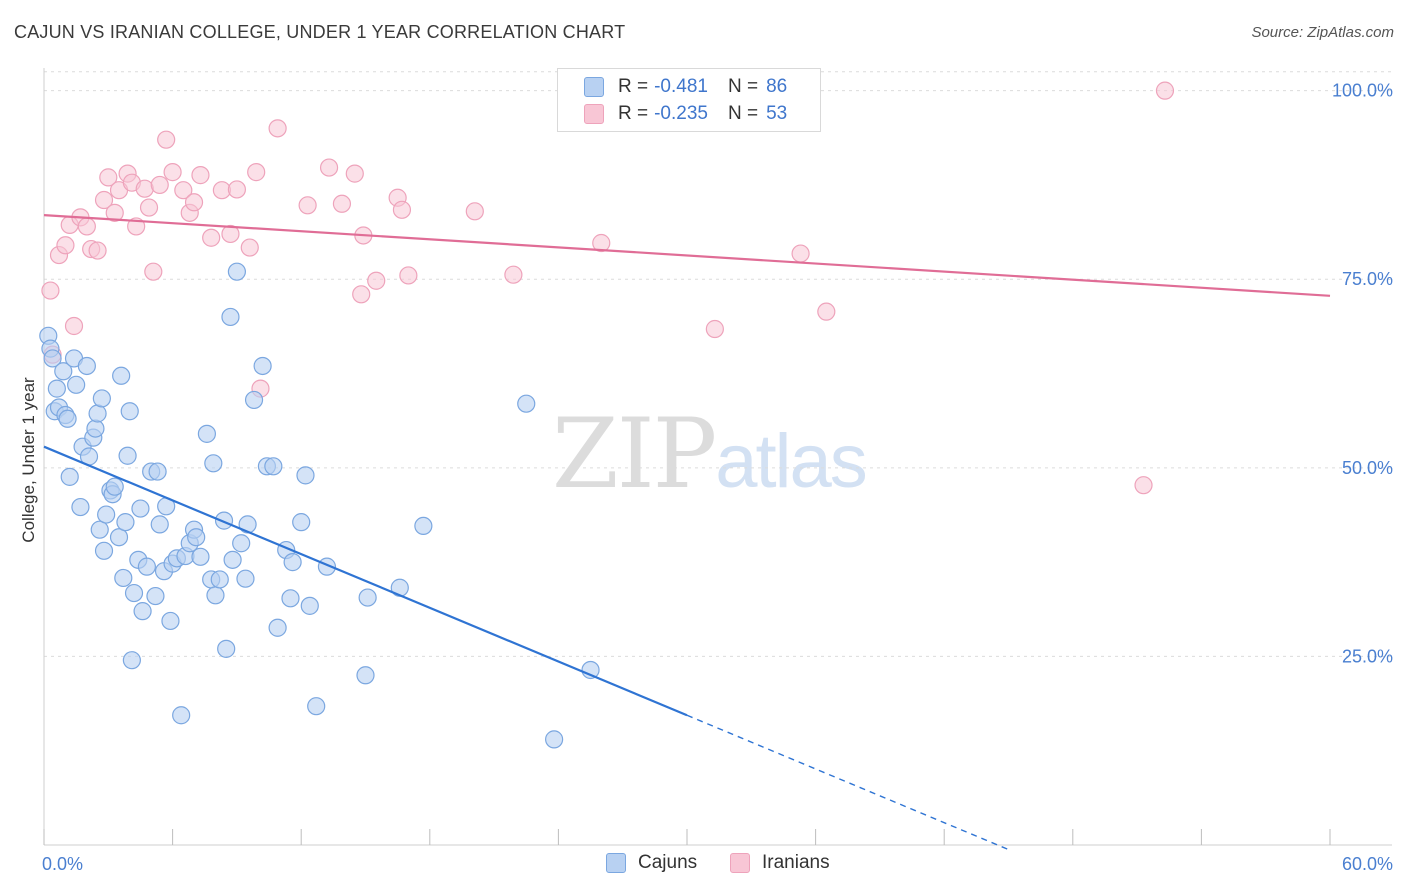 The height and width of the screenshot is (892, 1406). Describe the element at coordinates (681, 113) in the screenshot. I see `r-value: -0.235` at that location.